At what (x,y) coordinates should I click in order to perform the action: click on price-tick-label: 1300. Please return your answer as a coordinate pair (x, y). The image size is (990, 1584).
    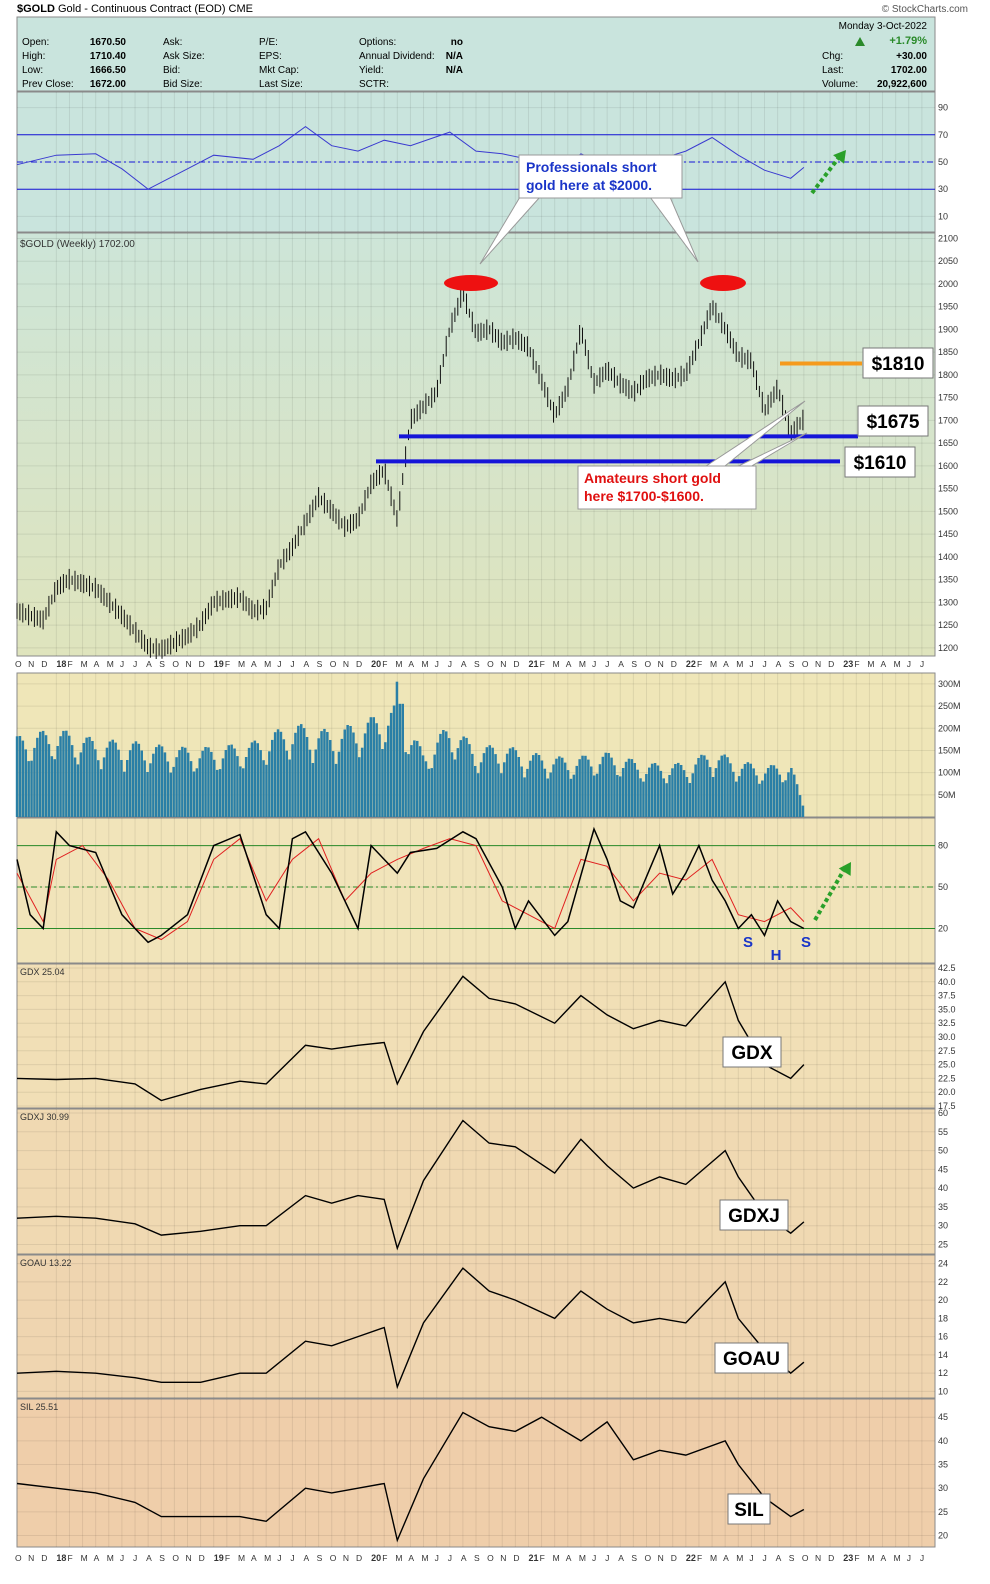
    Looking at the image, I should click on (948, 602).